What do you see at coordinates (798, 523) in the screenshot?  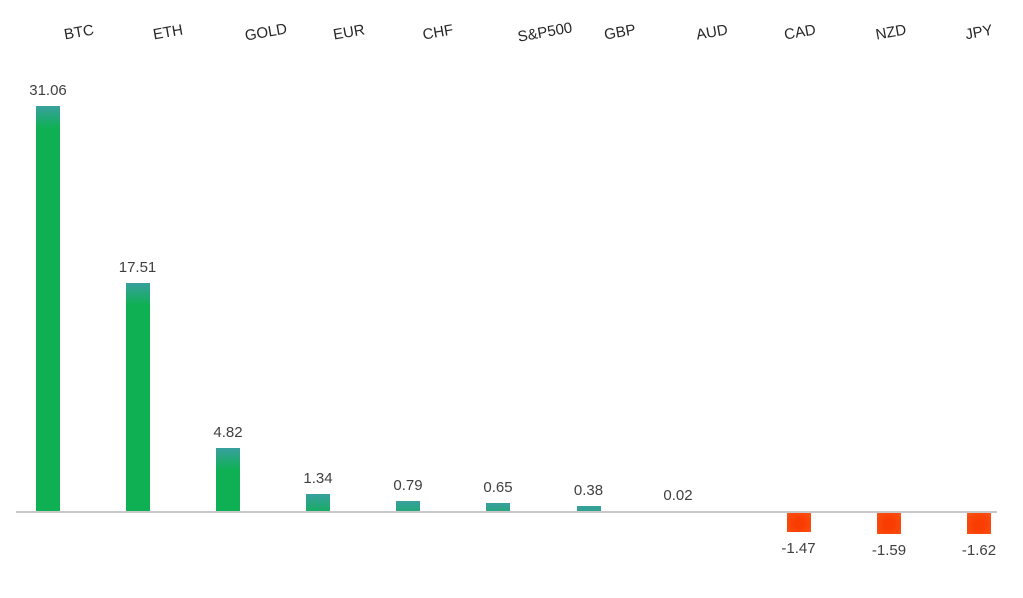 I see `bar-cad` at bounding box center [798, 523].